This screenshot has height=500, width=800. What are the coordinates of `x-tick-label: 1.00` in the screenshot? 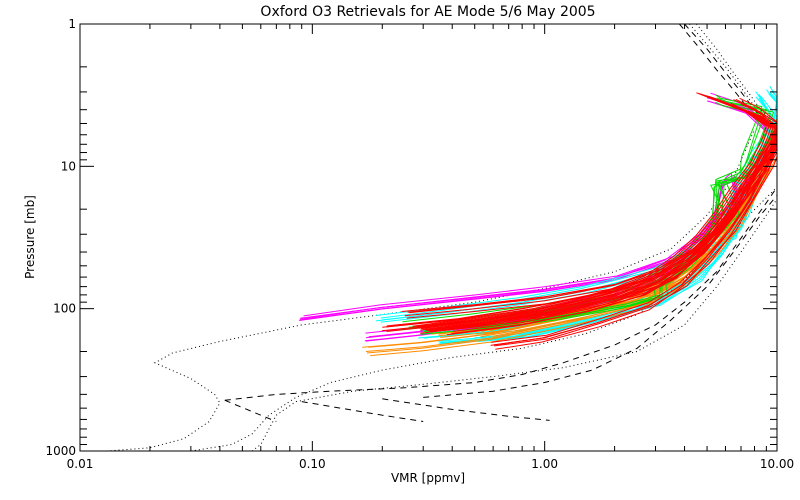 It's located at (544, 464).